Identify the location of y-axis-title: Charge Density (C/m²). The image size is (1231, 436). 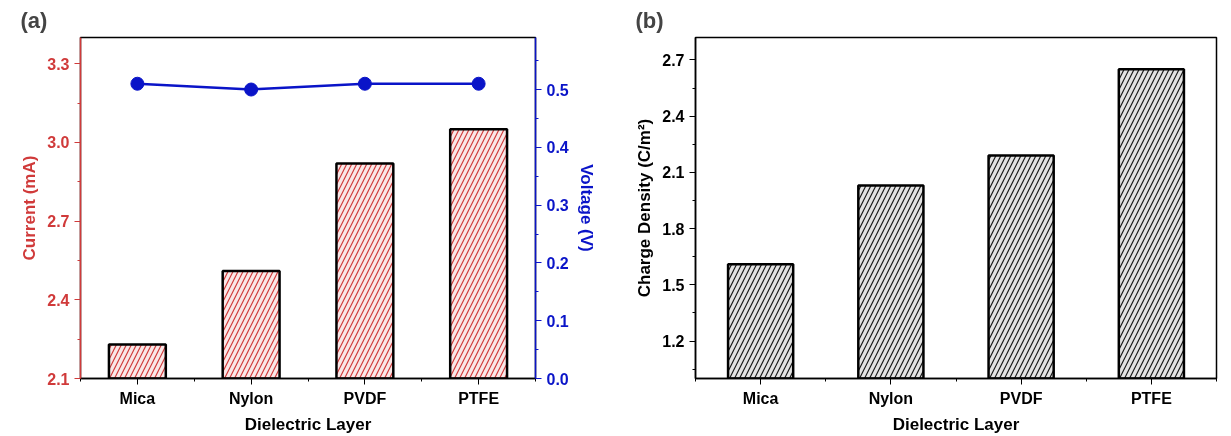
(645, 208).